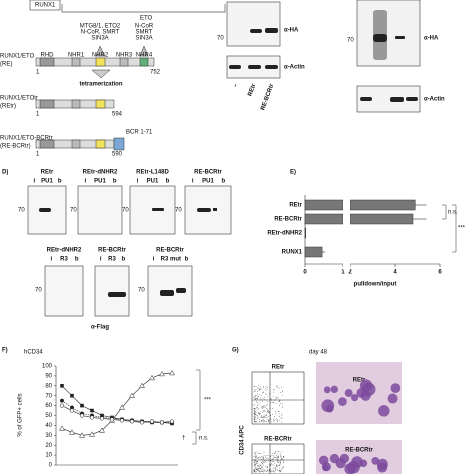 The height and width of the screenshot is (474, 474). Describe the element at coordinates (47, 367) in the screenshot. I see `y-tick-label: 100` at that location.